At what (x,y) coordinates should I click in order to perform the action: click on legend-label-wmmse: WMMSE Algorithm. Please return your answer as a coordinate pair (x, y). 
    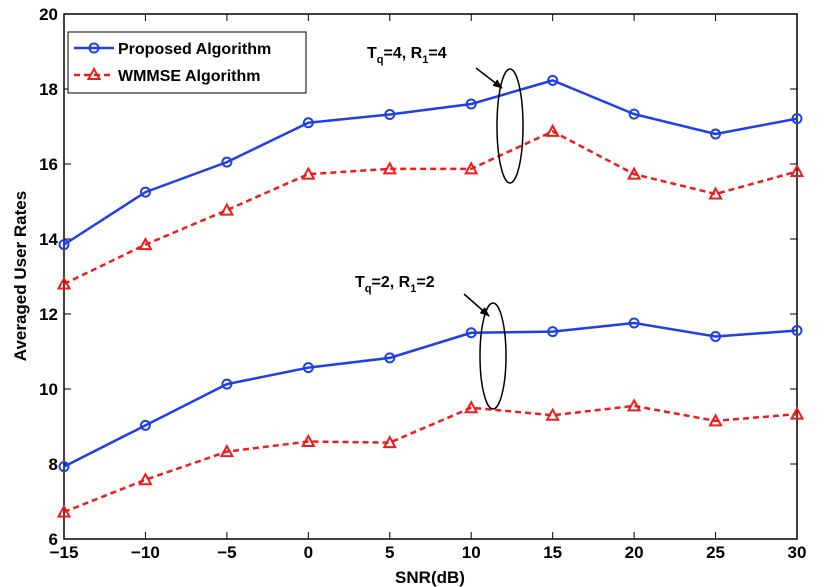
    Looking at the image, I should click on (189, 76).